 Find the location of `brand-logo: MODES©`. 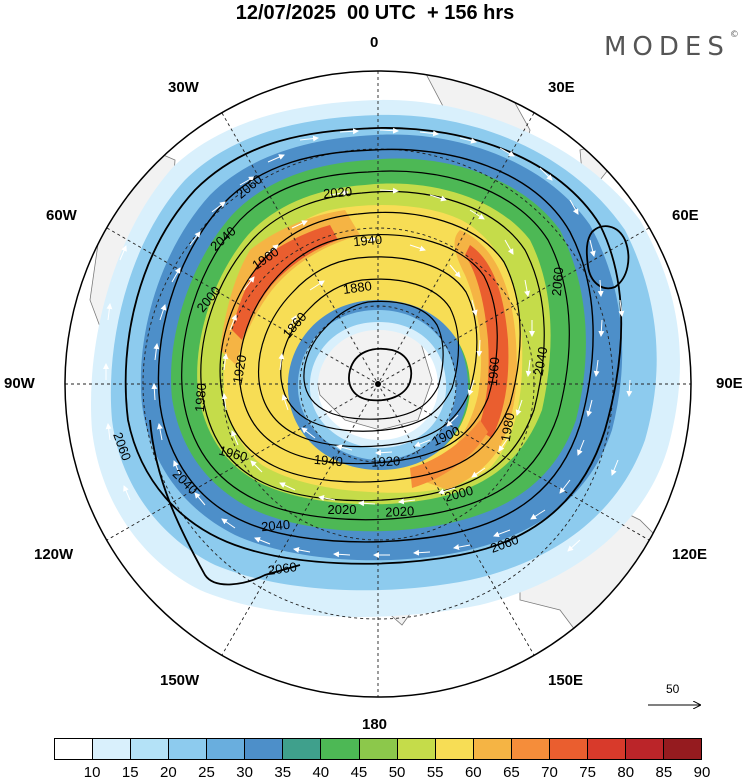

brand-logo: MODES© is located at coordinates (671, 46).